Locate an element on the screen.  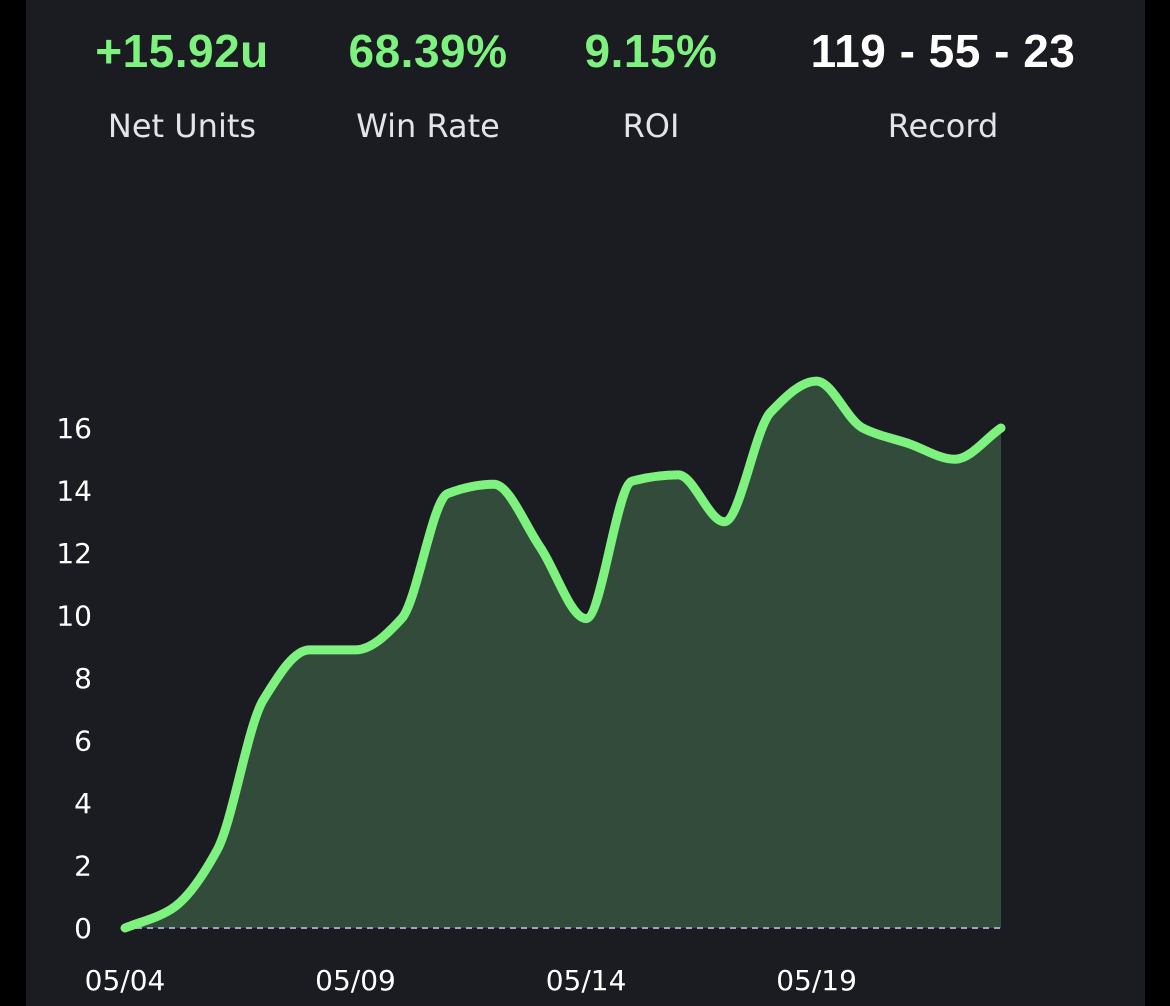
net-units-value: +15.92u is located at coordinates (182, 51).